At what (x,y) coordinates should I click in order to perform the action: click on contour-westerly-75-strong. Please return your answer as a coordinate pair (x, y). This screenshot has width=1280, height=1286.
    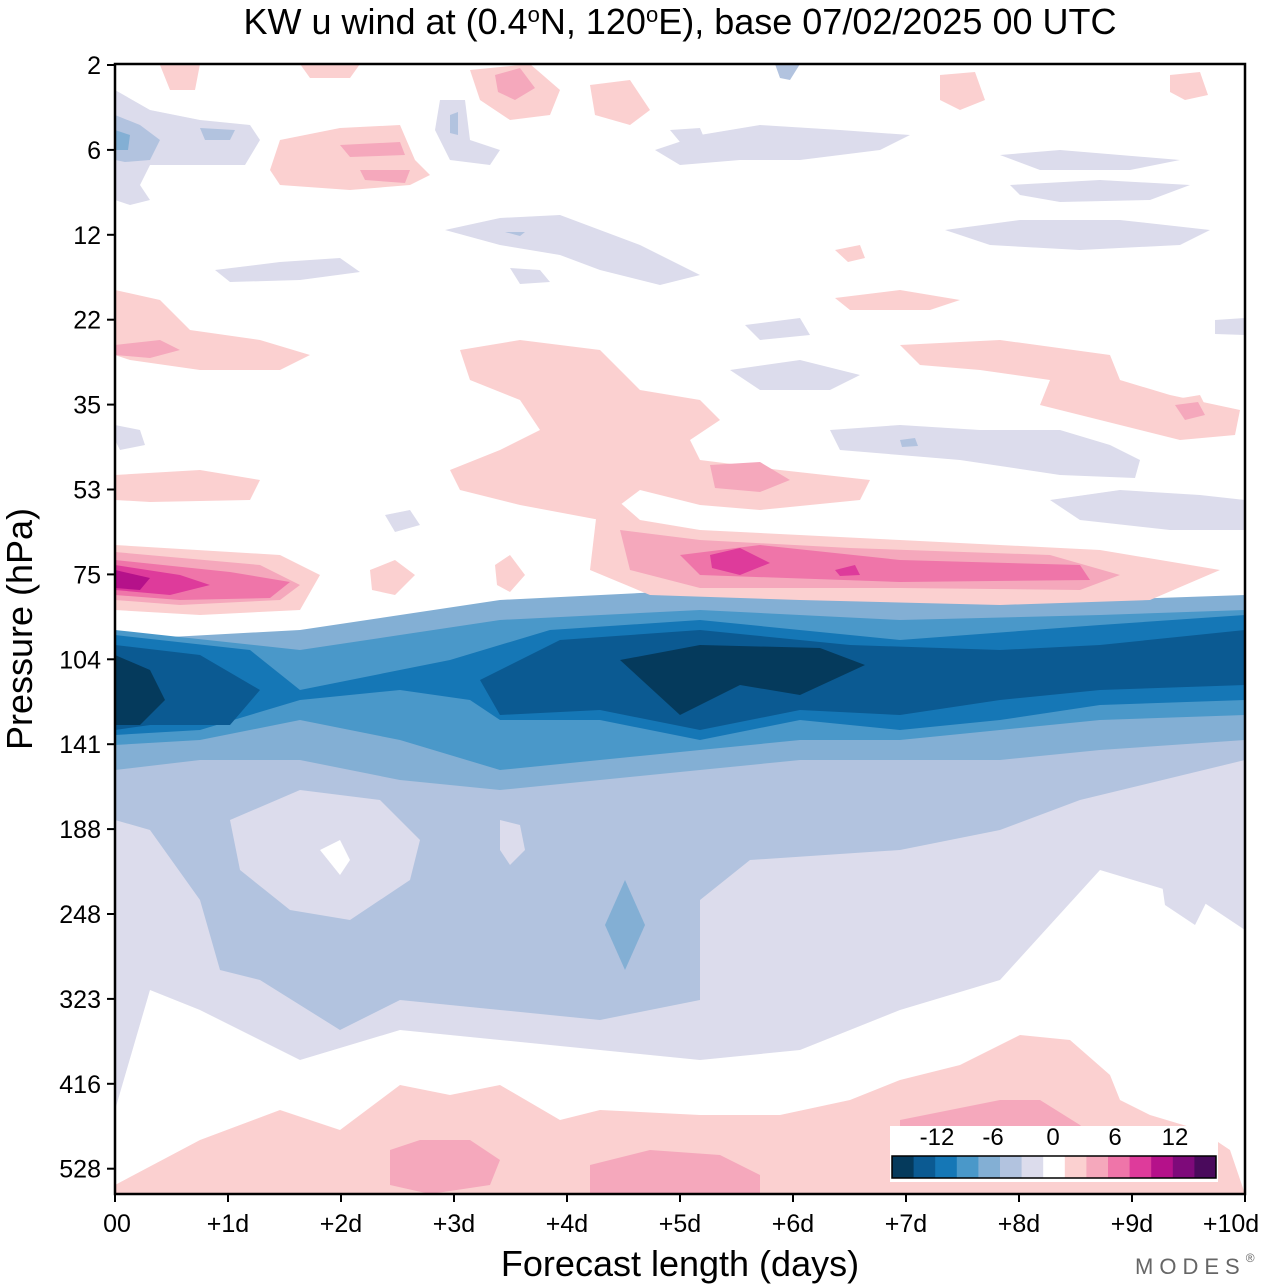
    Looking at the image, I should click on (602, 572).